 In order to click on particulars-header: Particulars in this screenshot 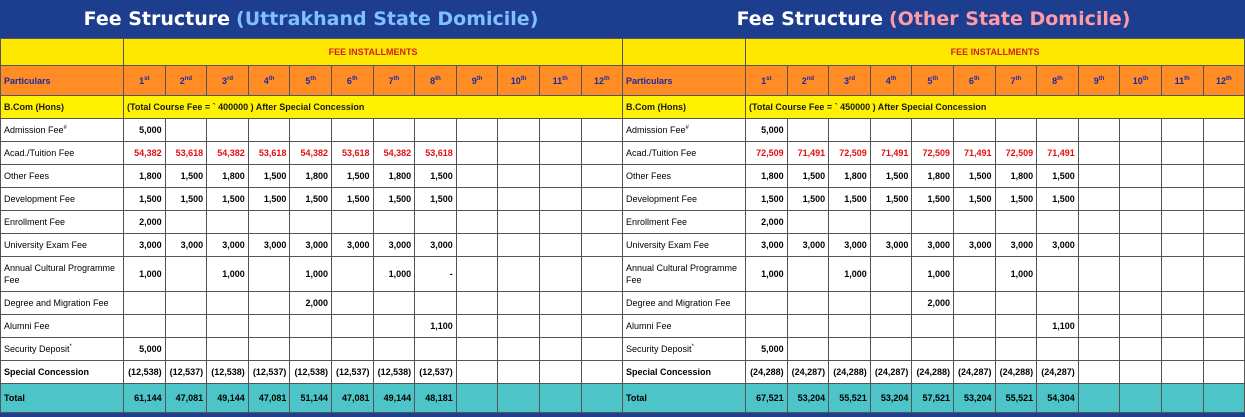, I will do `click(62, 80)`.